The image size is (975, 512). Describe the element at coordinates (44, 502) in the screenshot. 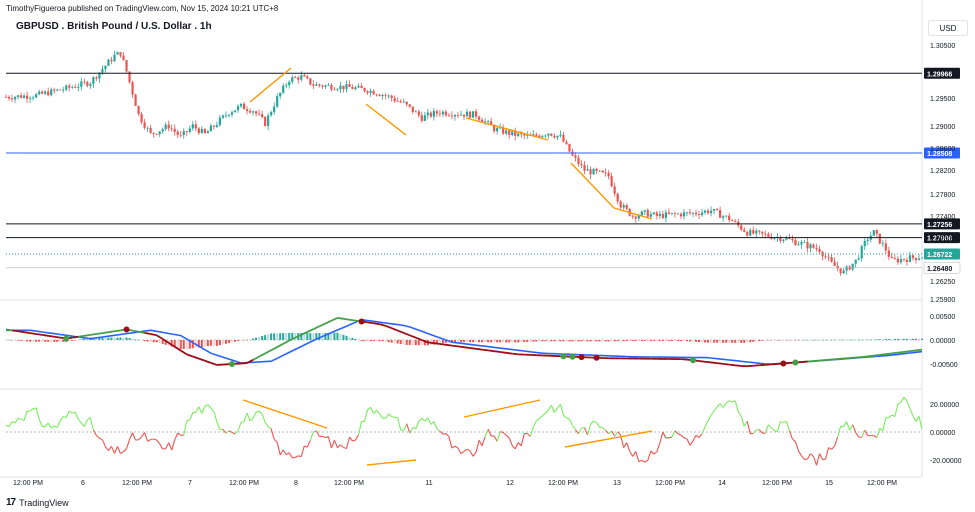

I see `footer-logo-text: TradingView` at that location.